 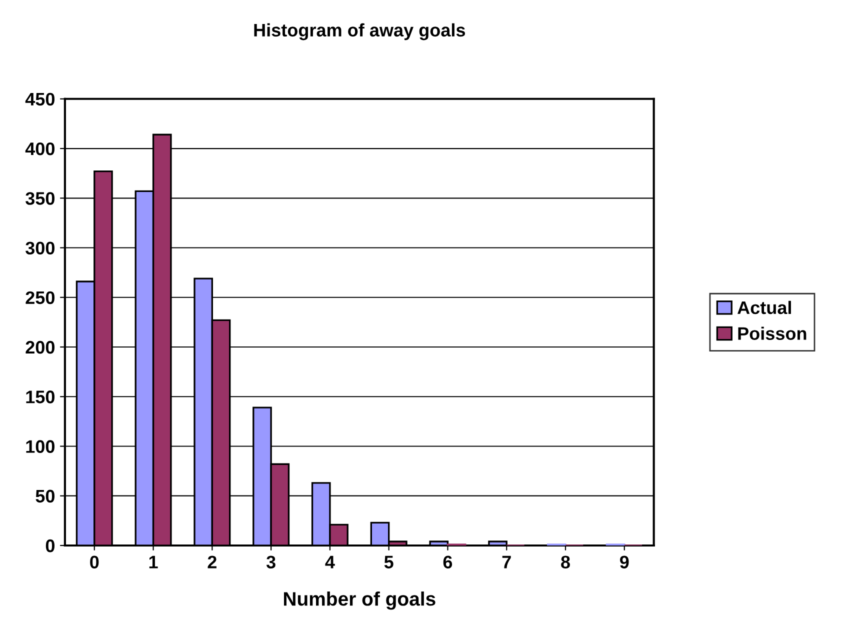 I want to click on x-tick-label: 3, so click(x=271, y=562).